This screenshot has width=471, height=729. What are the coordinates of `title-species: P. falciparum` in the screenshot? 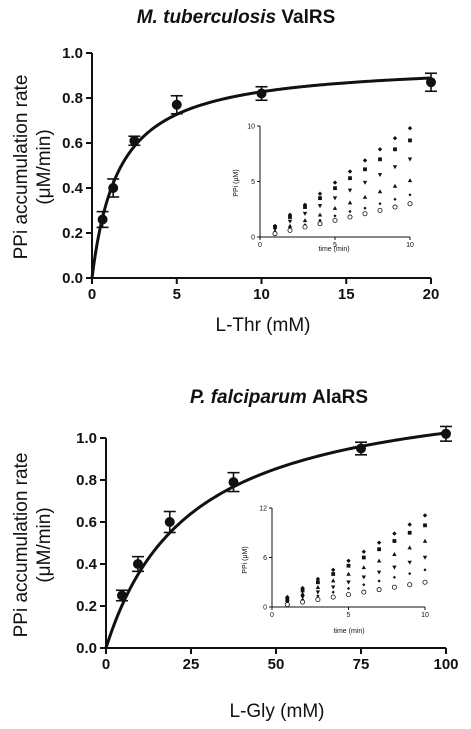 It's located at (248, 397).